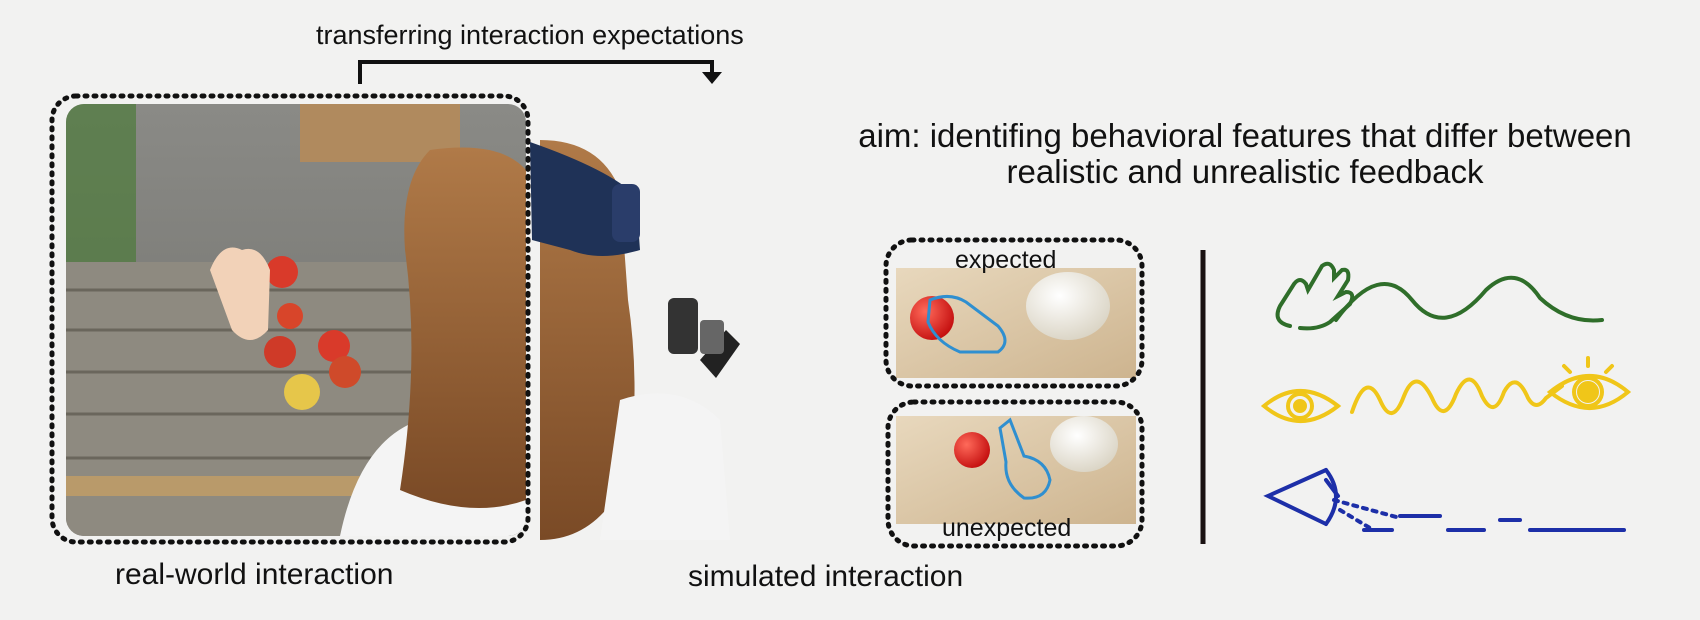 The width and height of the screenshot is (1700, 620). Describe the element at coordinates (1007, 528) in the screenshot. I see `unexpected-label: unexpected` at that location.